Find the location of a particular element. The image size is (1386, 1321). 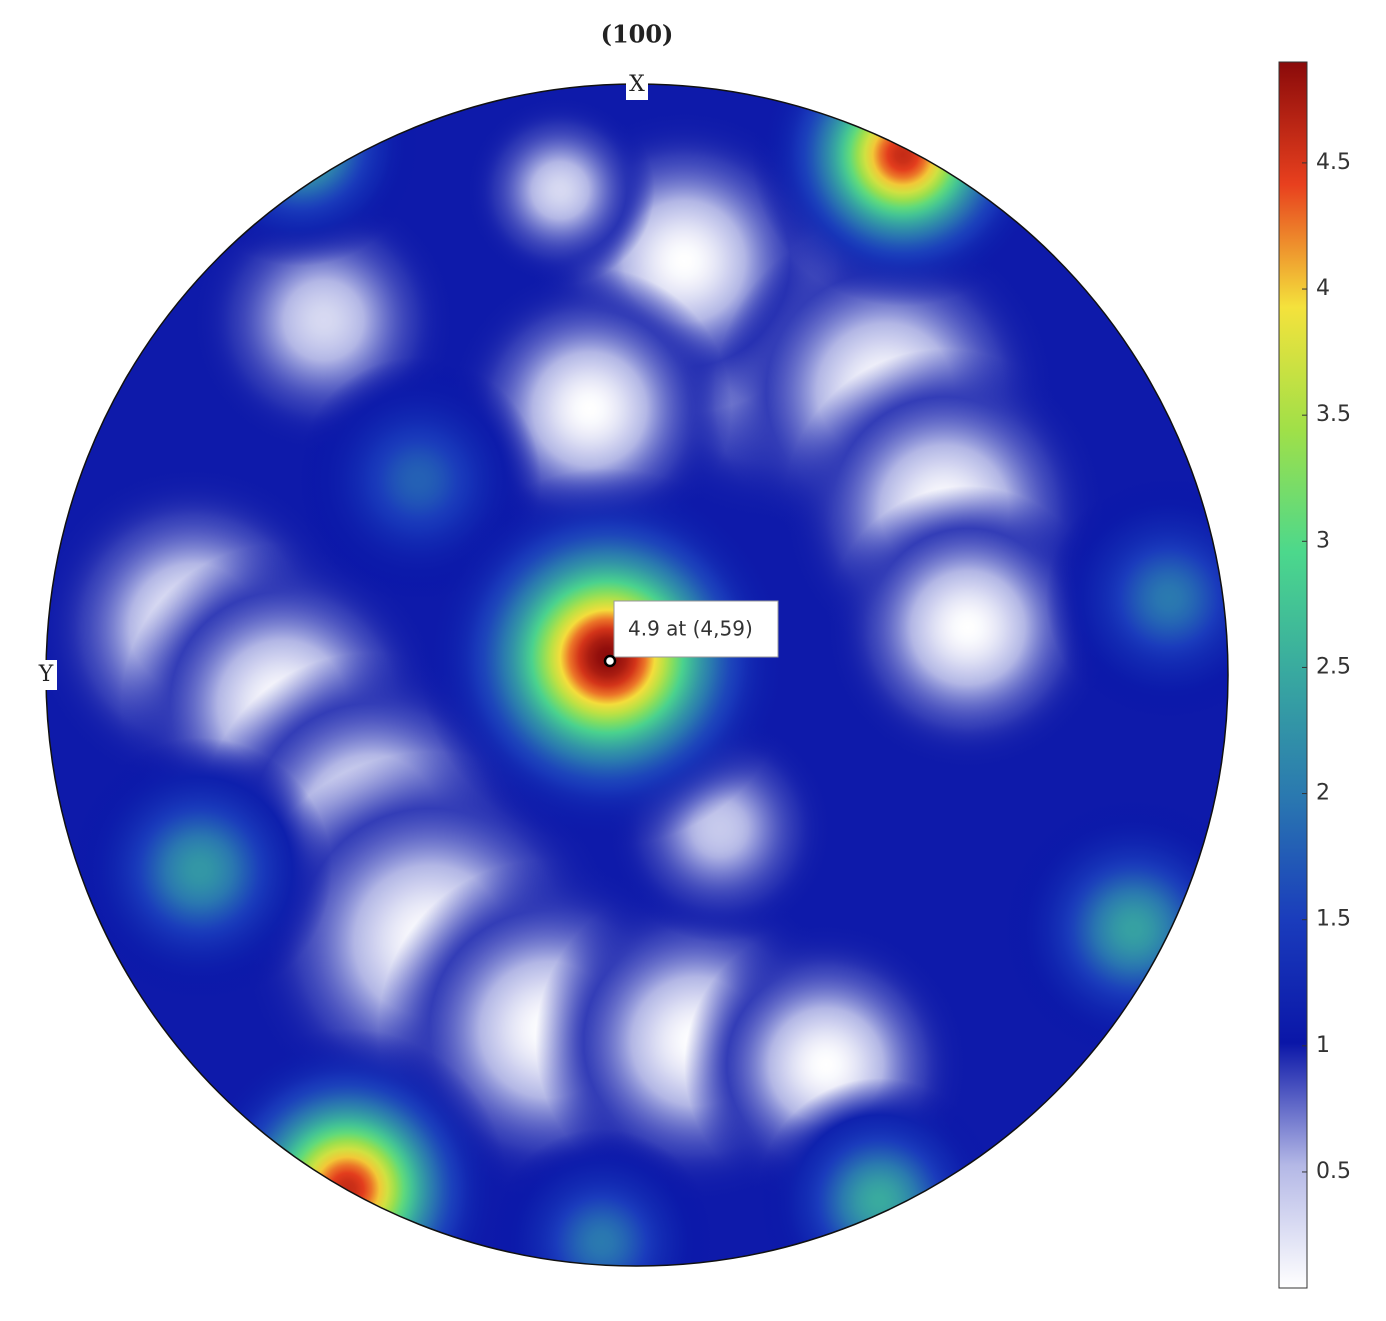

colorbar: 0.5 1 1.5 2 2.5 3 3.5 4 4.5 is located at coordinates (1314, 675).